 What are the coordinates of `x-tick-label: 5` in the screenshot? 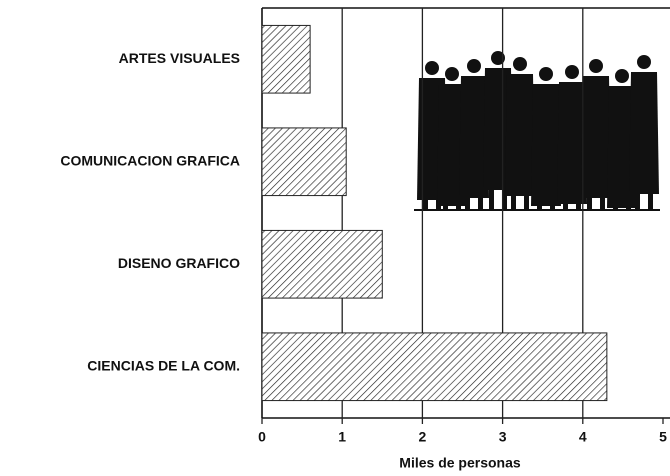 It's located at (663, 437).